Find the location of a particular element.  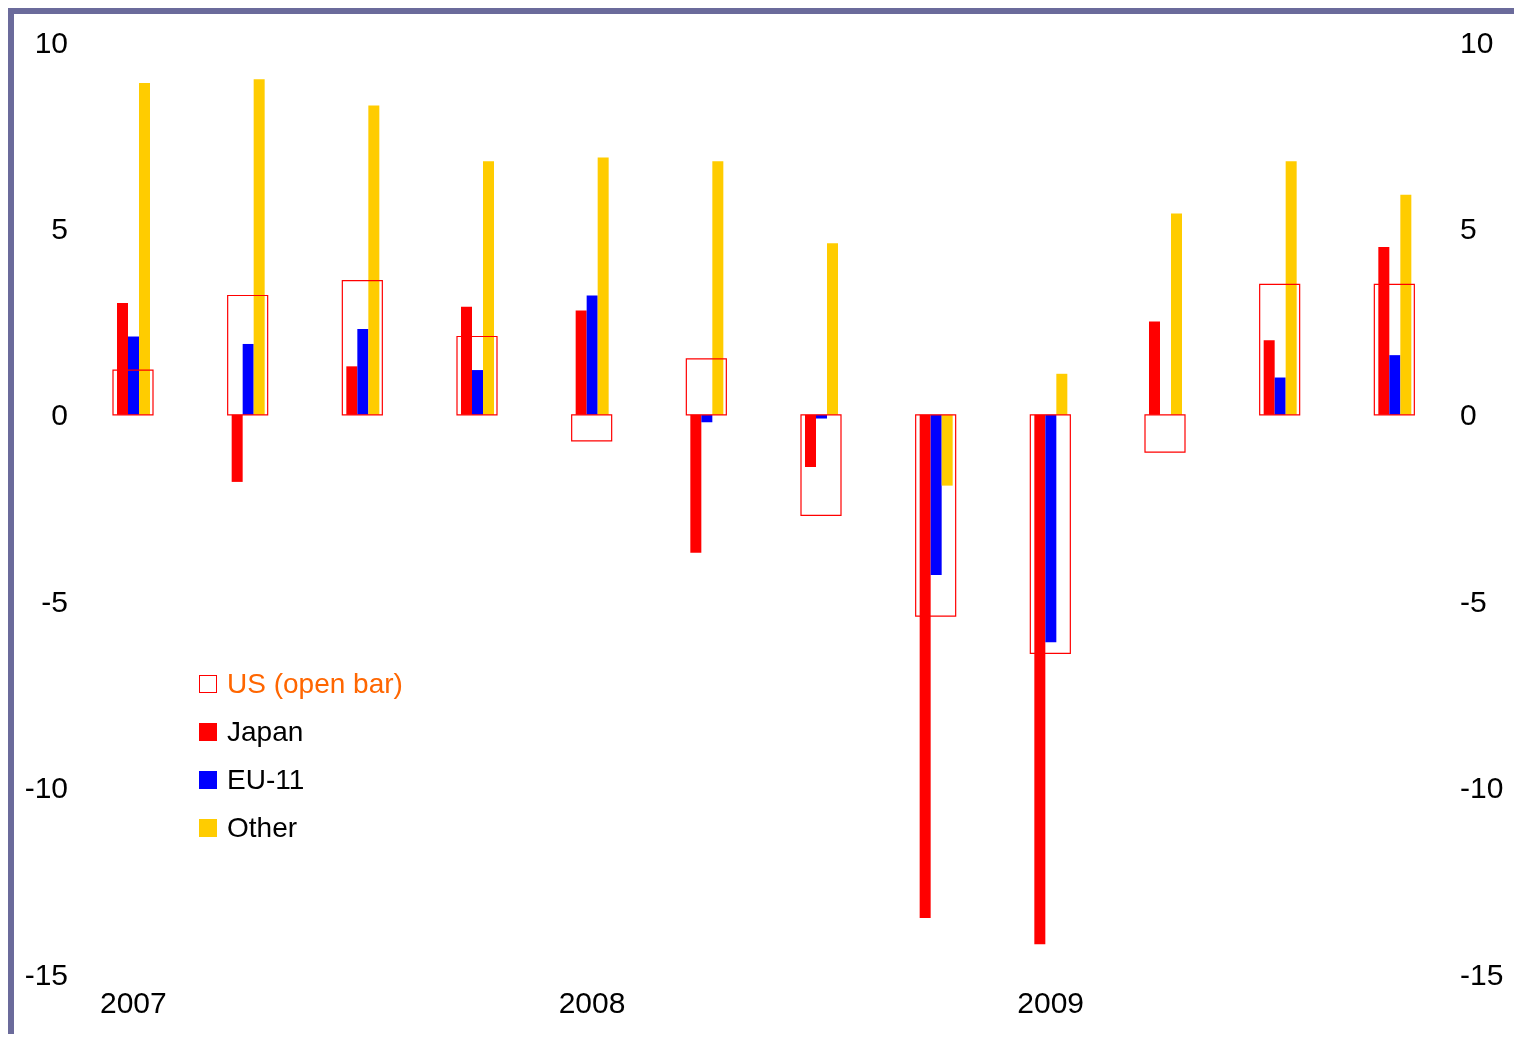

legend-label: Japan is located at coordinates (265, 732).